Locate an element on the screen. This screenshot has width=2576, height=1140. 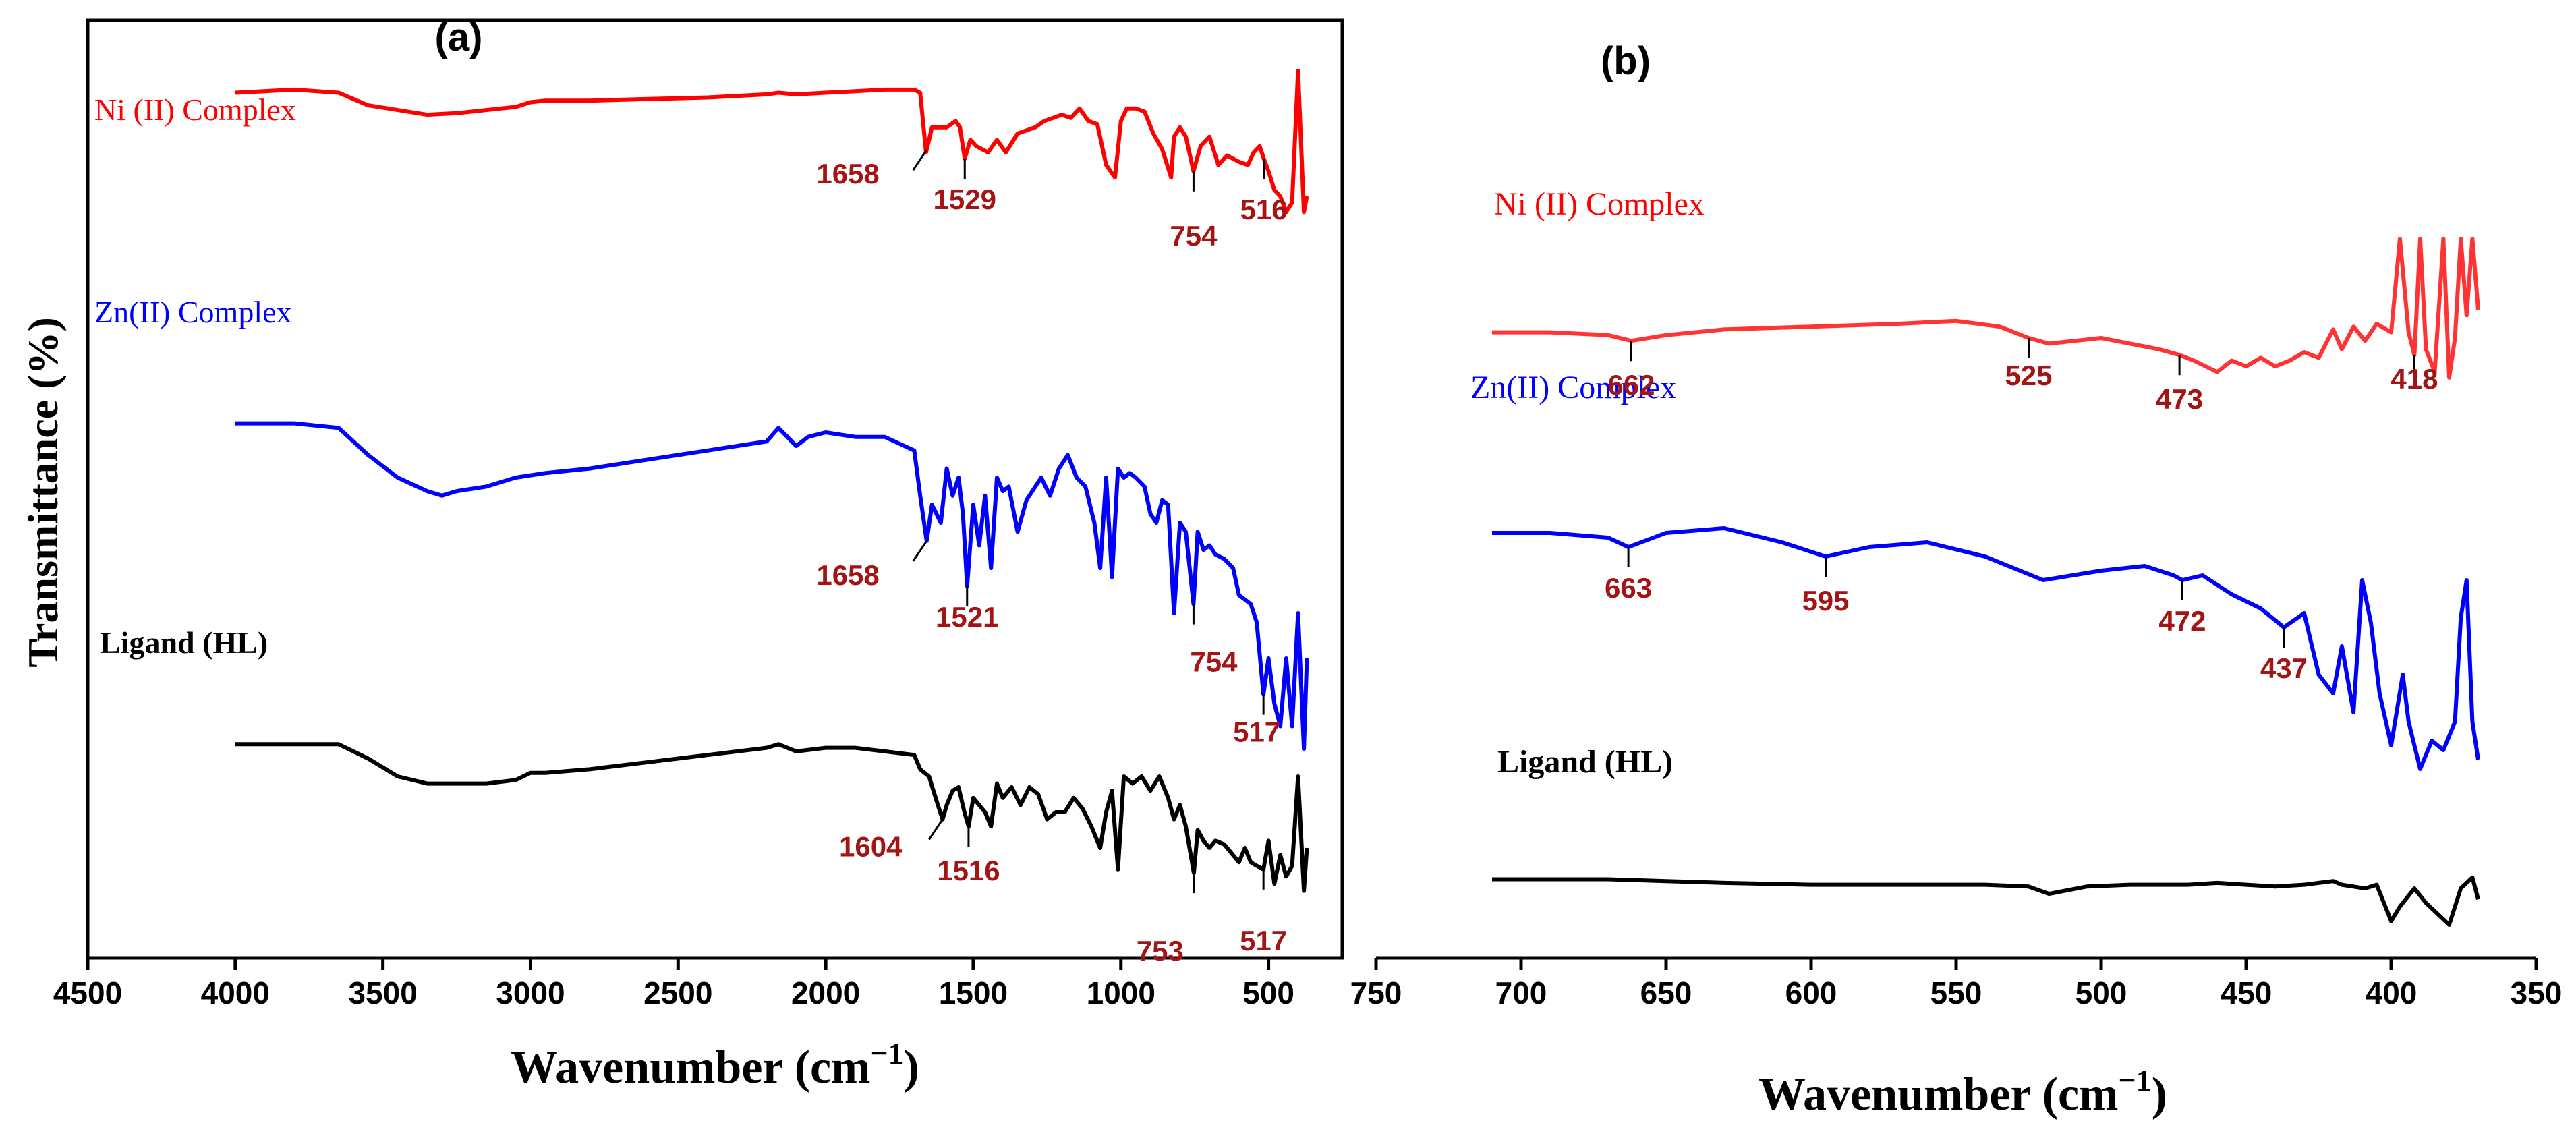
x-ticks-b: 750 700 650 600 550 500 450 400 350 is located at coordinates (1956, 984).